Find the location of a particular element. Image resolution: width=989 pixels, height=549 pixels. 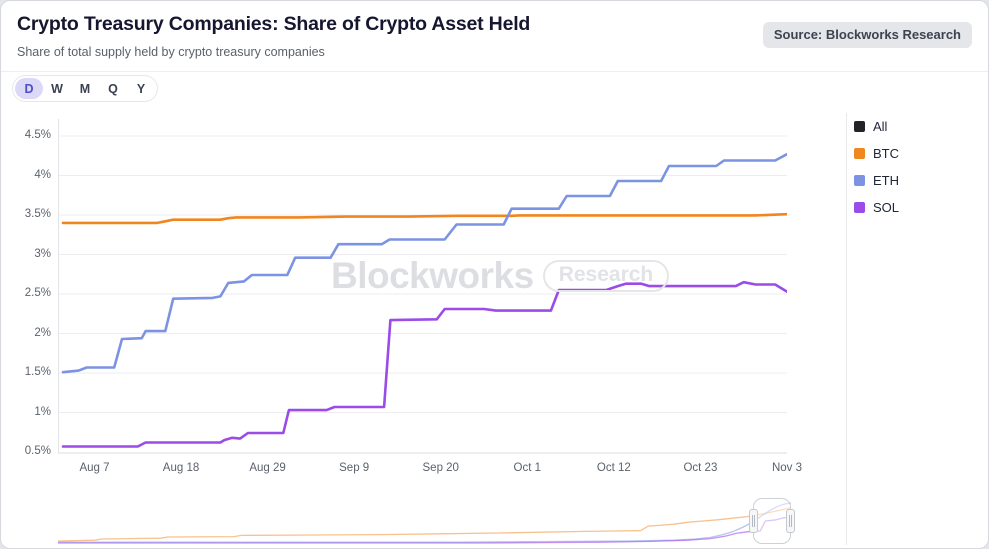

range-button-week: W is located at coordinates (57, 88).